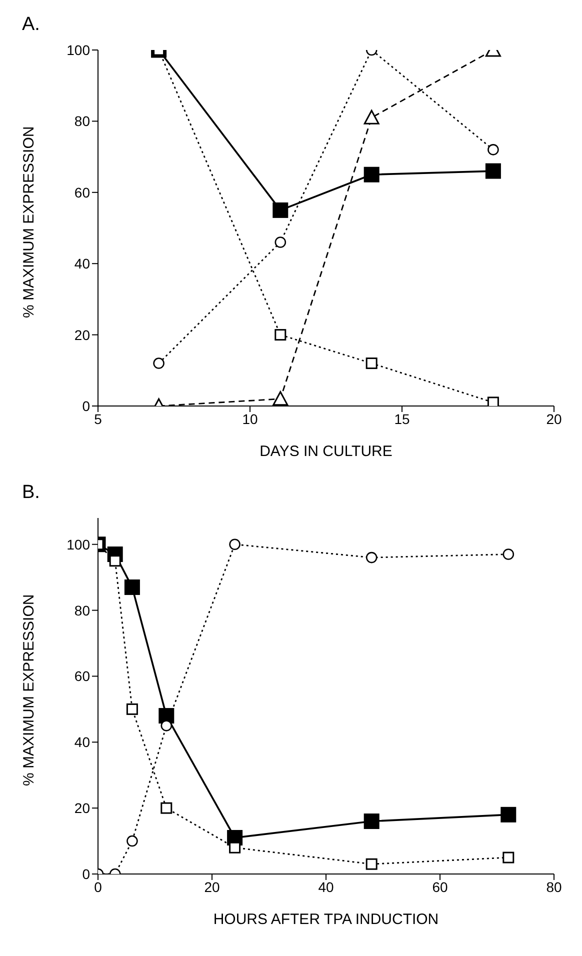 The height and width of the screenshot is (956, 582). Describe the element at coordinates (326, 919) in the screenshot. I see `x-axis-title: HOURS AFTER TPA INDUCTION` at that location.